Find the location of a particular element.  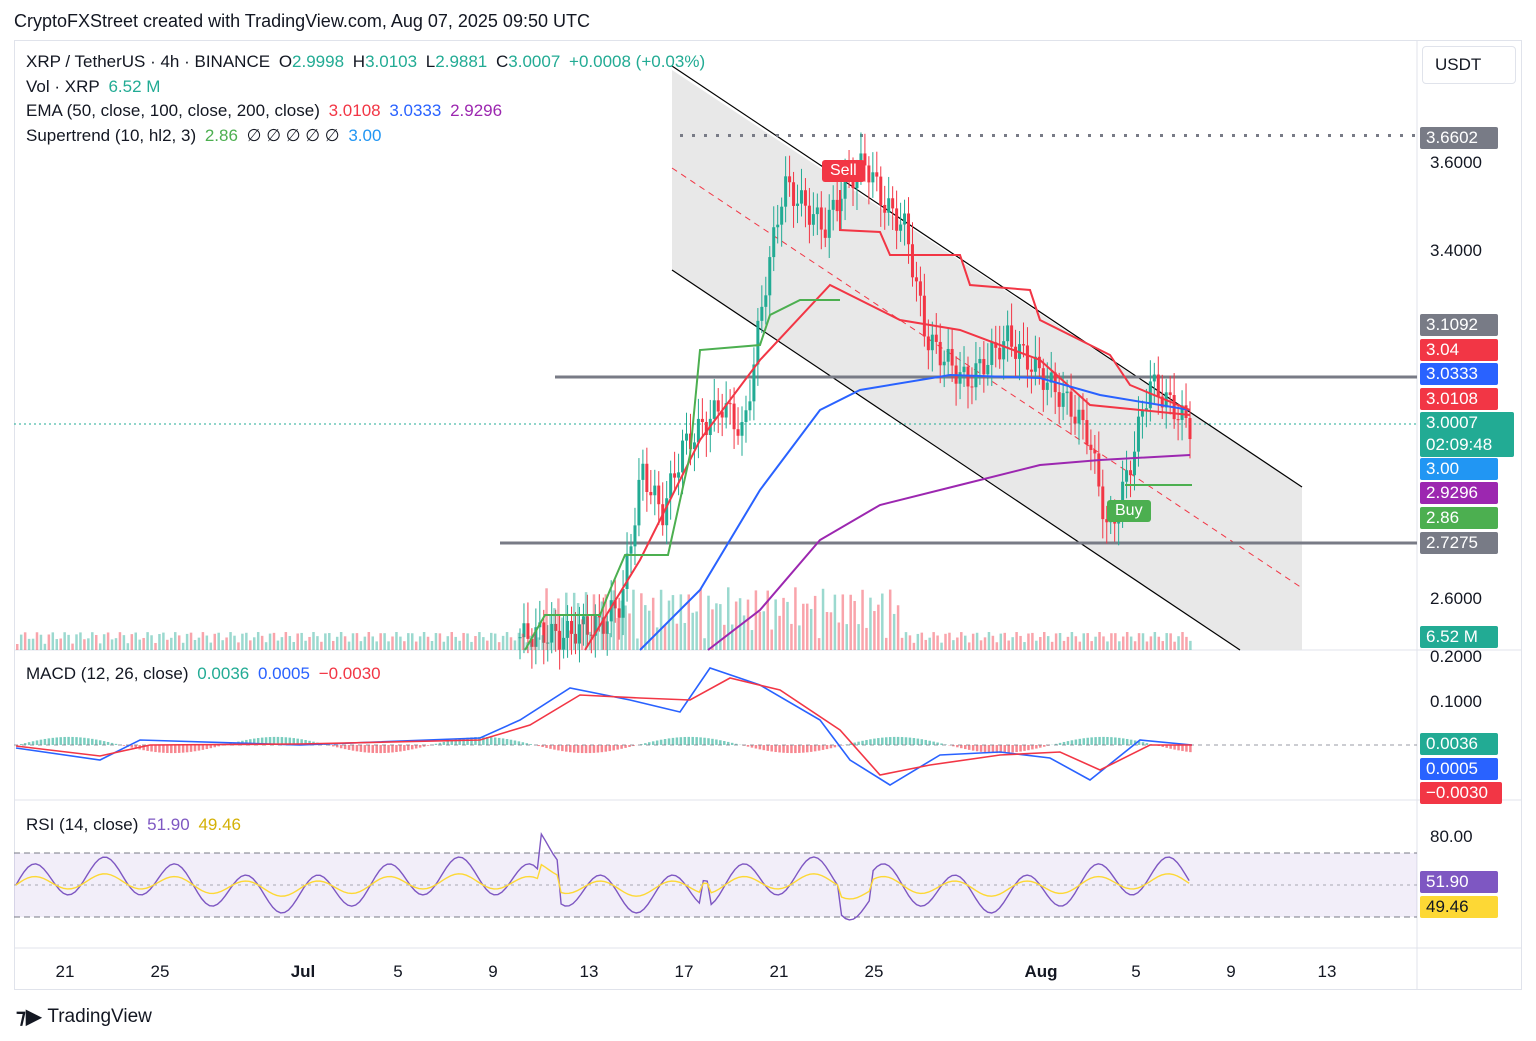

ema-label: EMA (50, close, 100, close, 200, close) is located at coordinates (173, 110).